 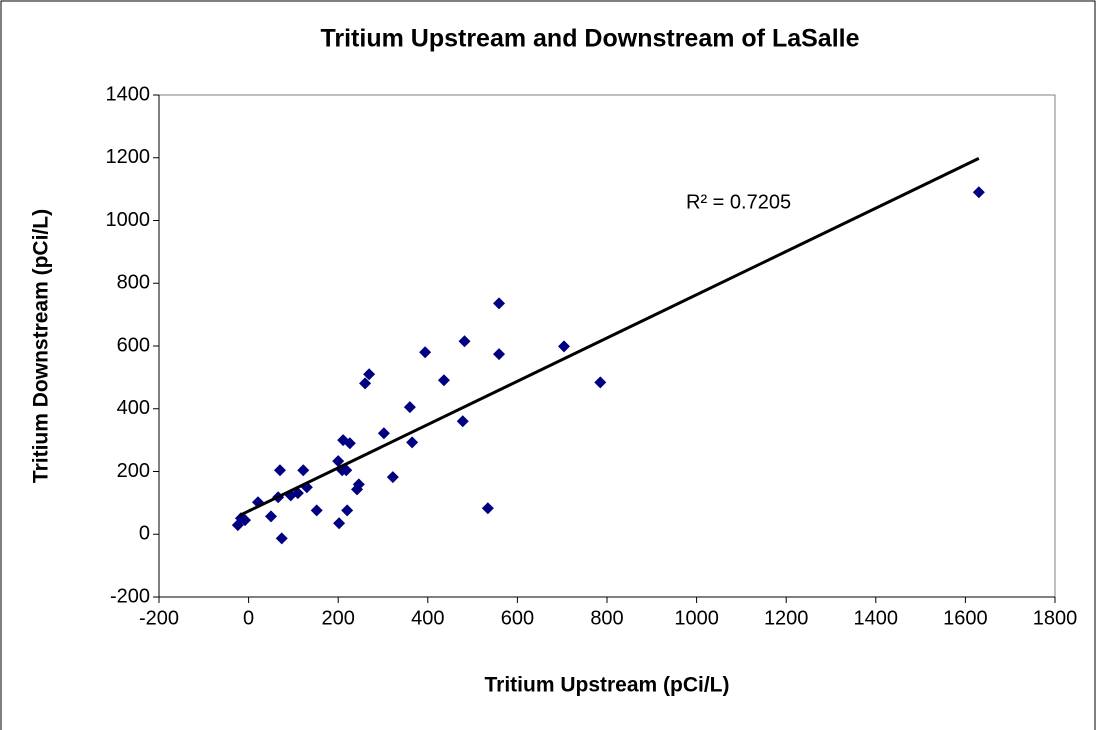 I want to click on y-tick-label: -200, so click(x=130, y=596).